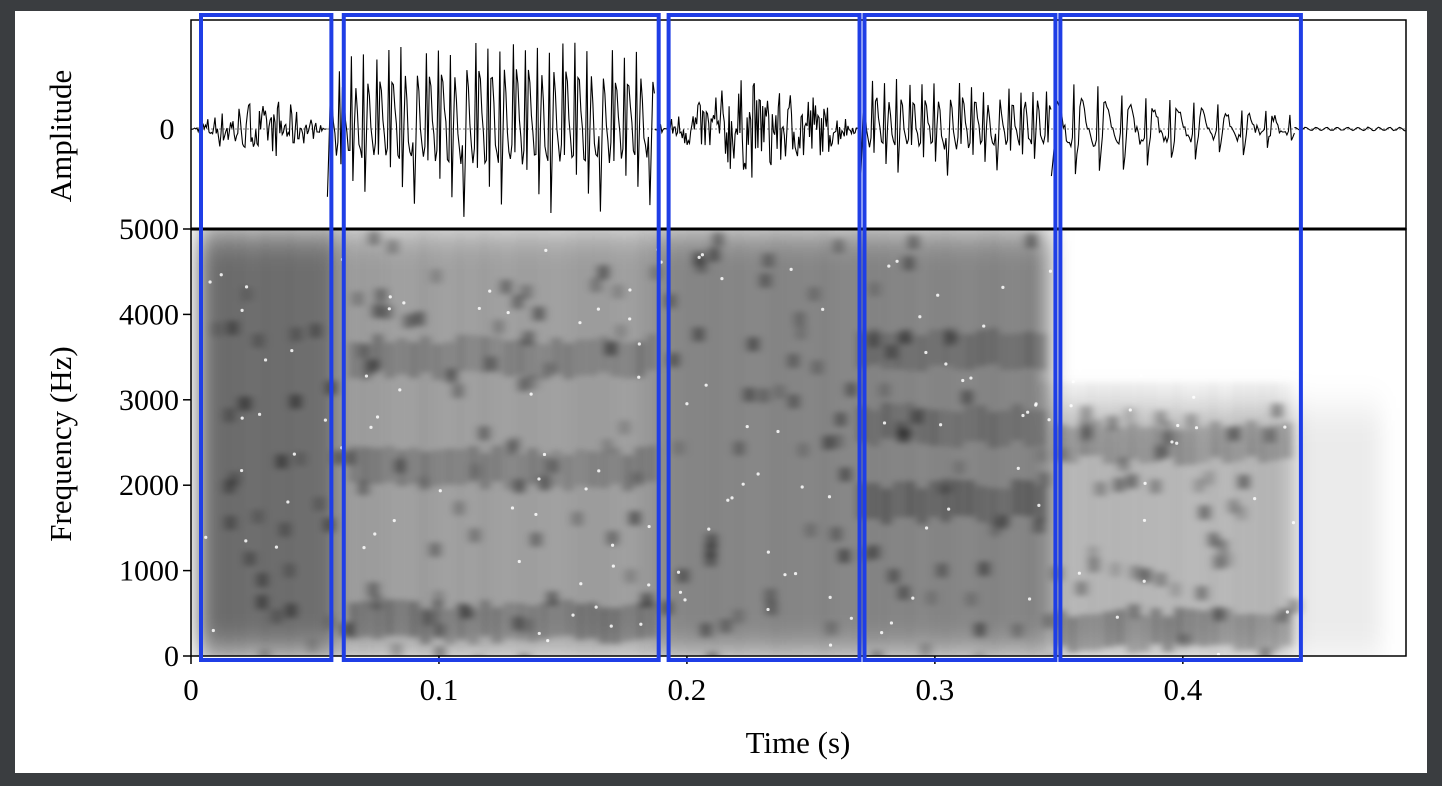 This screenshot has height=786, width=1442. I want to click on waveform-segment, so click(259, 129).